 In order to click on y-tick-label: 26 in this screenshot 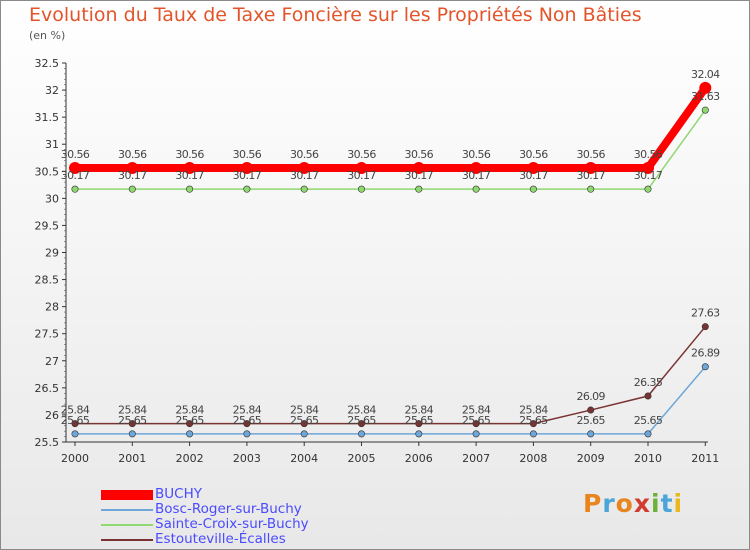, I will do `click(52, 415)`.